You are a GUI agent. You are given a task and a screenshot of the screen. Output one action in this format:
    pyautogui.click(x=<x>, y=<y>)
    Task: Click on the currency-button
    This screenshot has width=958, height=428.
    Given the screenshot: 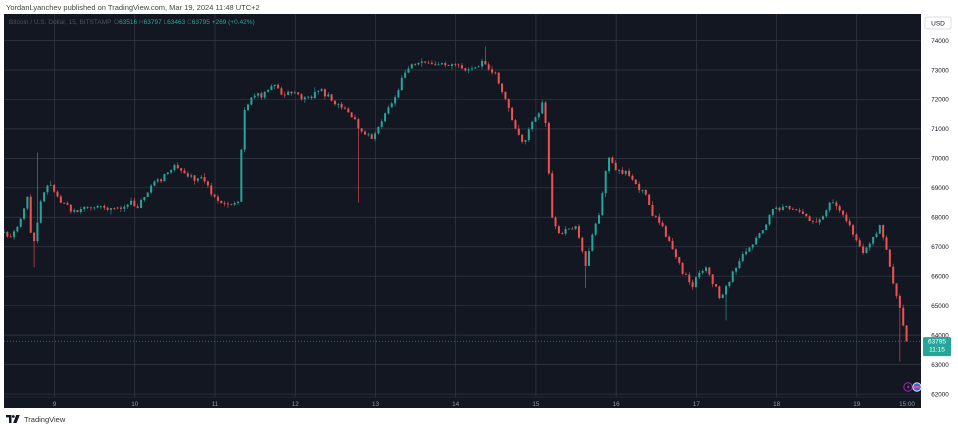 What is the action you would take?
    pyautogui.click(x=938, y=23)
    